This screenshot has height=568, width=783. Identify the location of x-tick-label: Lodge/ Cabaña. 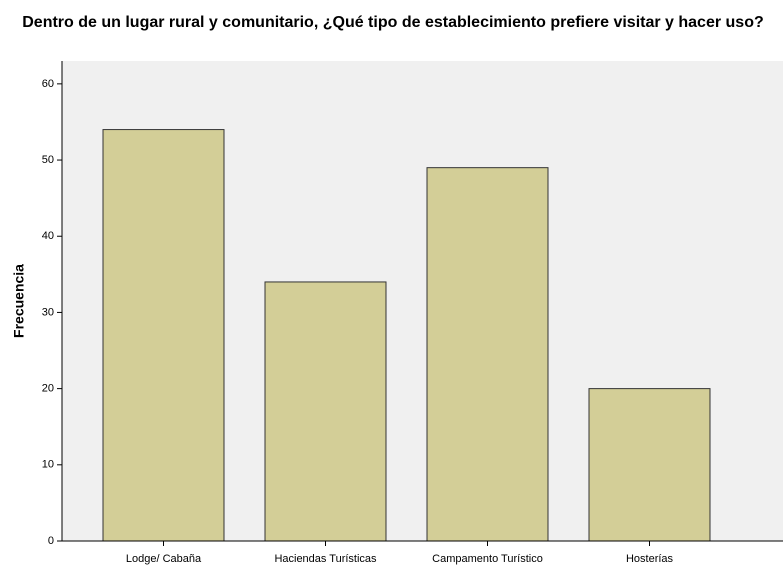
(164, 559).